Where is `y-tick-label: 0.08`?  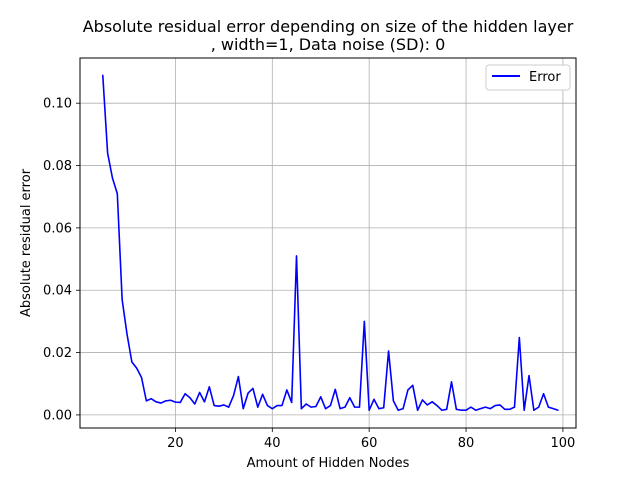 y-tick-label: 0.08 is located at coordinates (57, 166).